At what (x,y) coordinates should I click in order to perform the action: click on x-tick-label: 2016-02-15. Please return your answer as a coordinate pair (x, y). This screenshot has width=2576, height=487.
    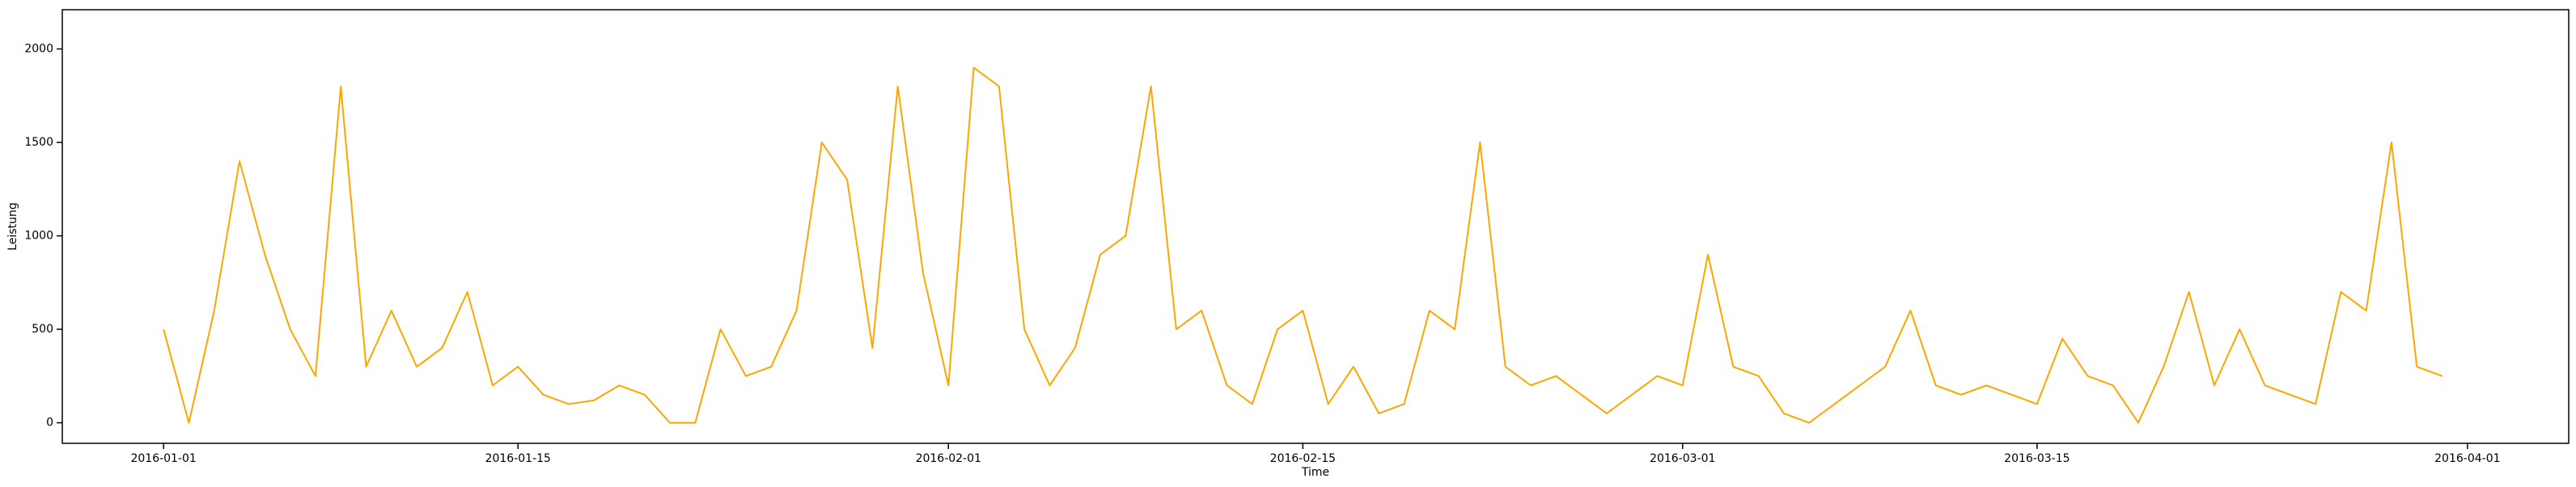
    Looking at the image, I should click on (1303, 459).